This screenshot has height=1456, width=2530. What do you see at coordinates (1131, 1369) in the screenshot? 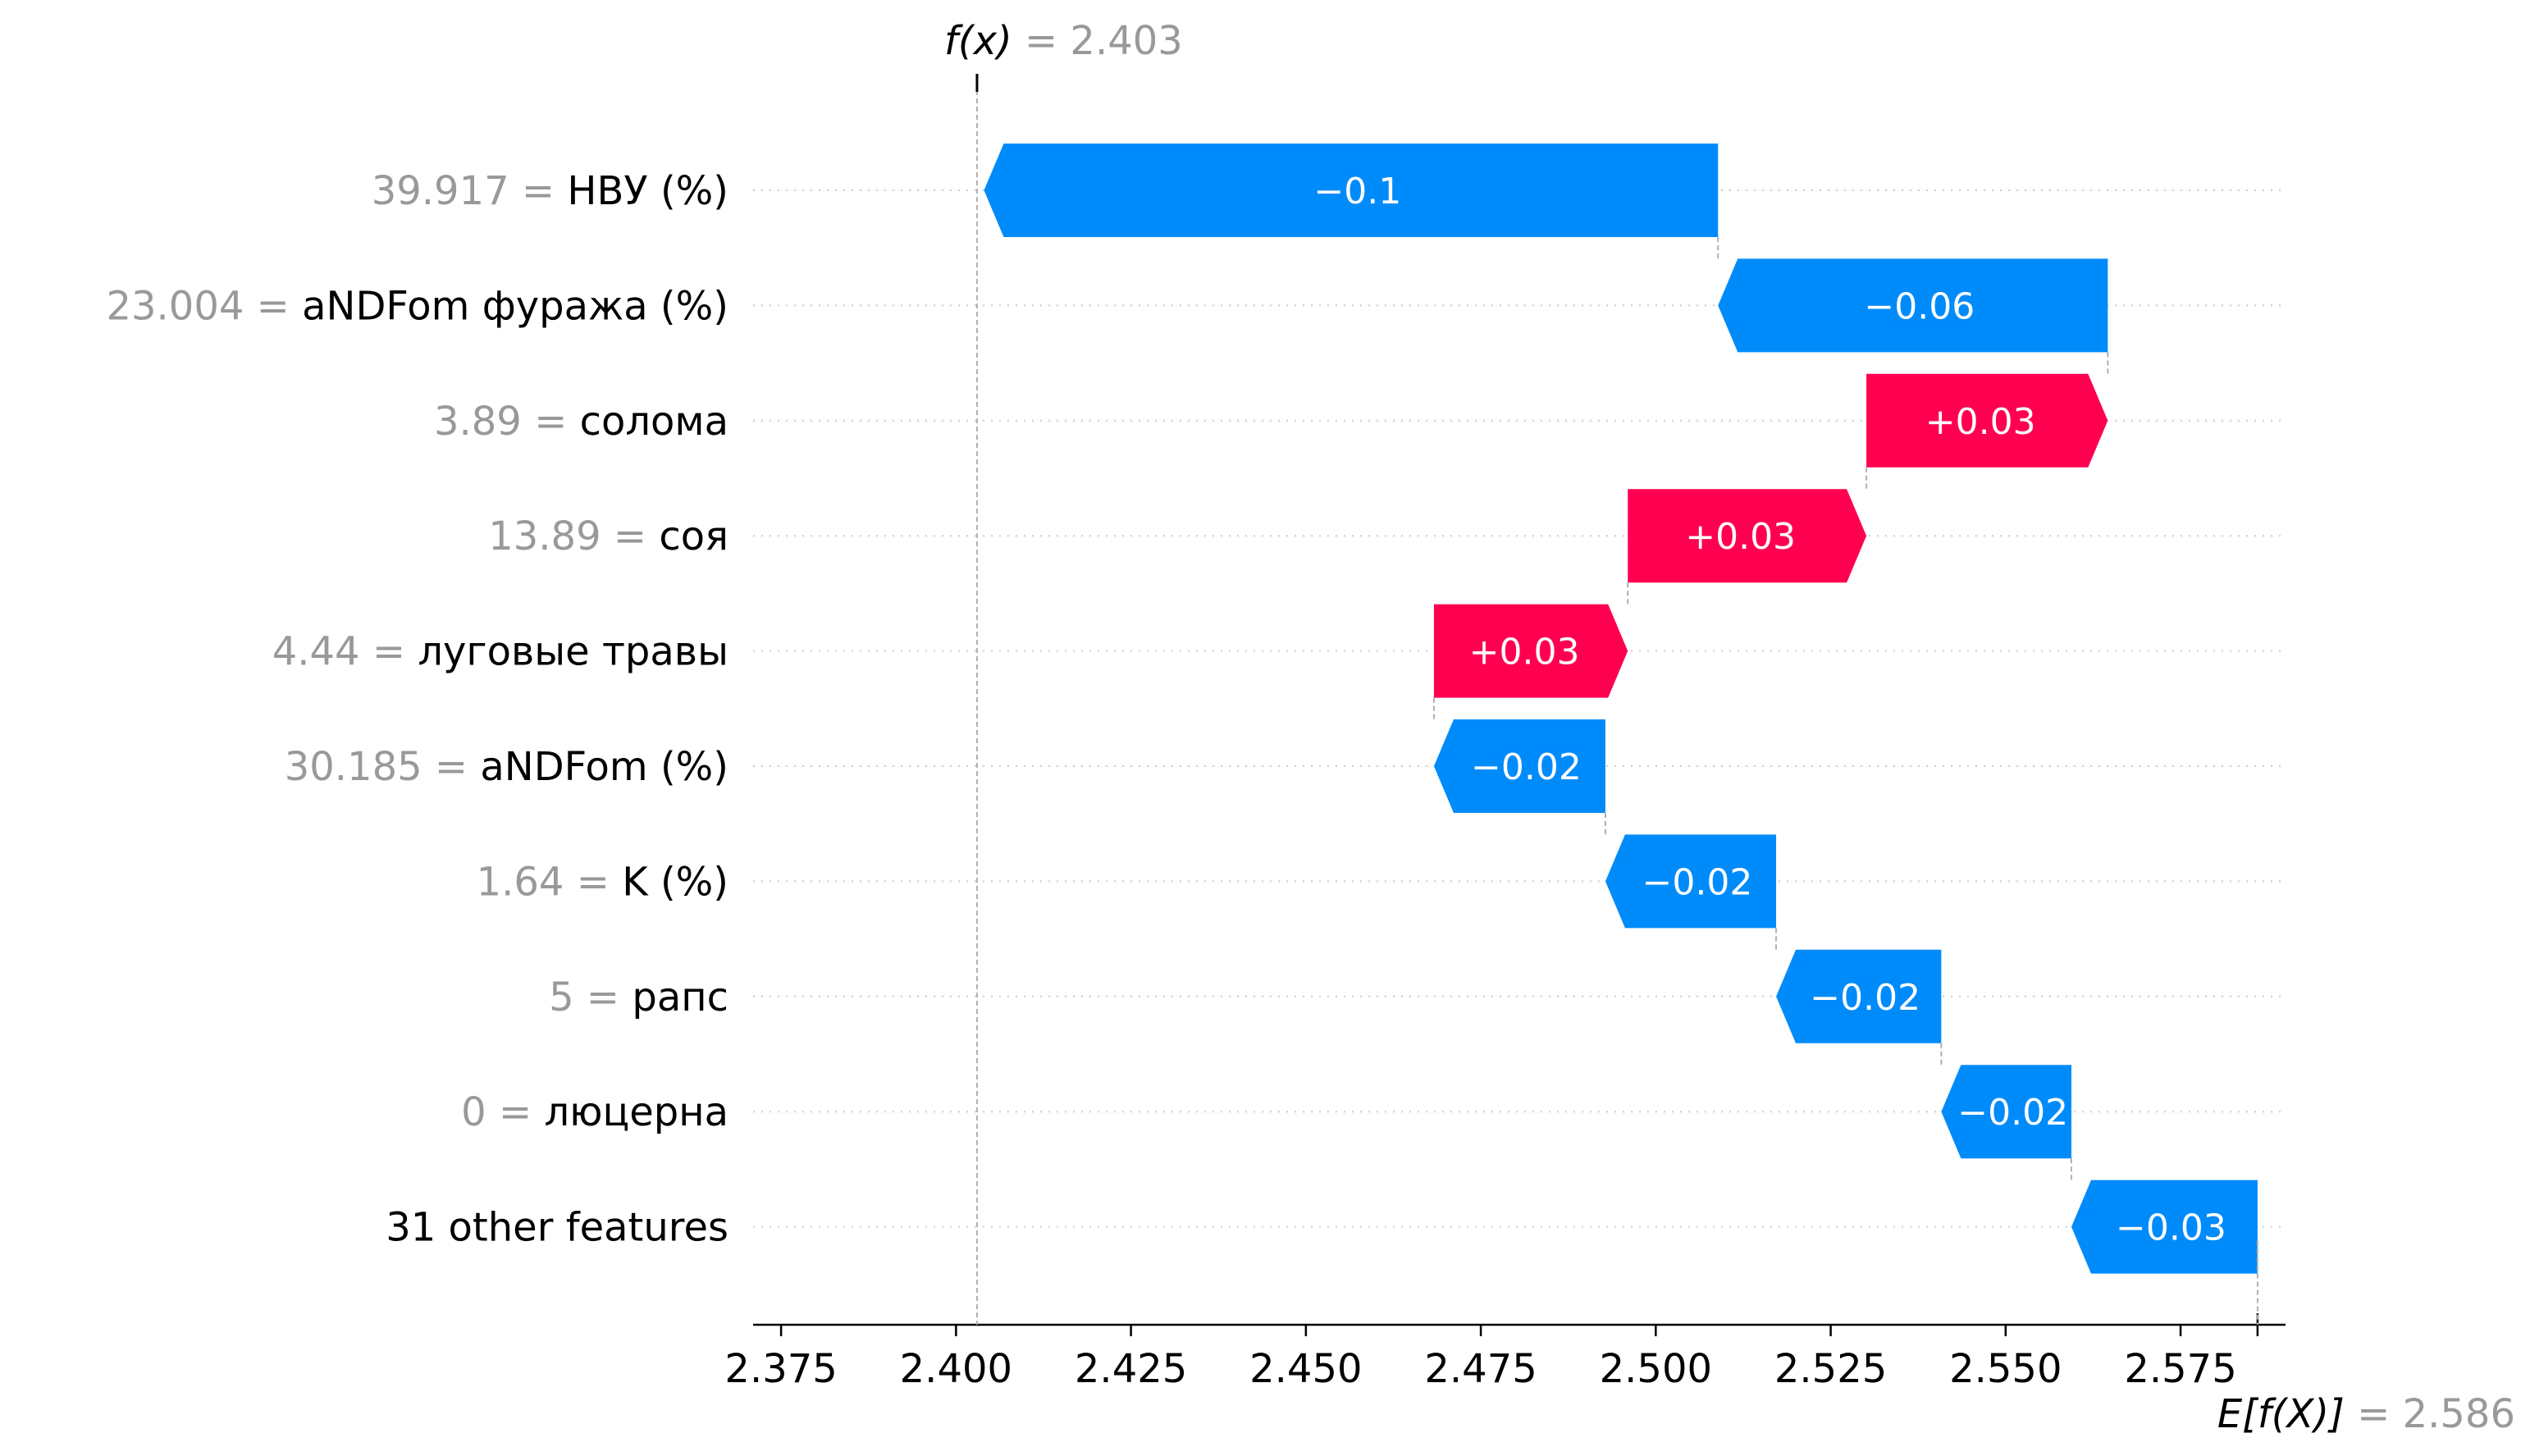
I see `x-tick-label: 2.425` at bounding box center [1131, 1369].